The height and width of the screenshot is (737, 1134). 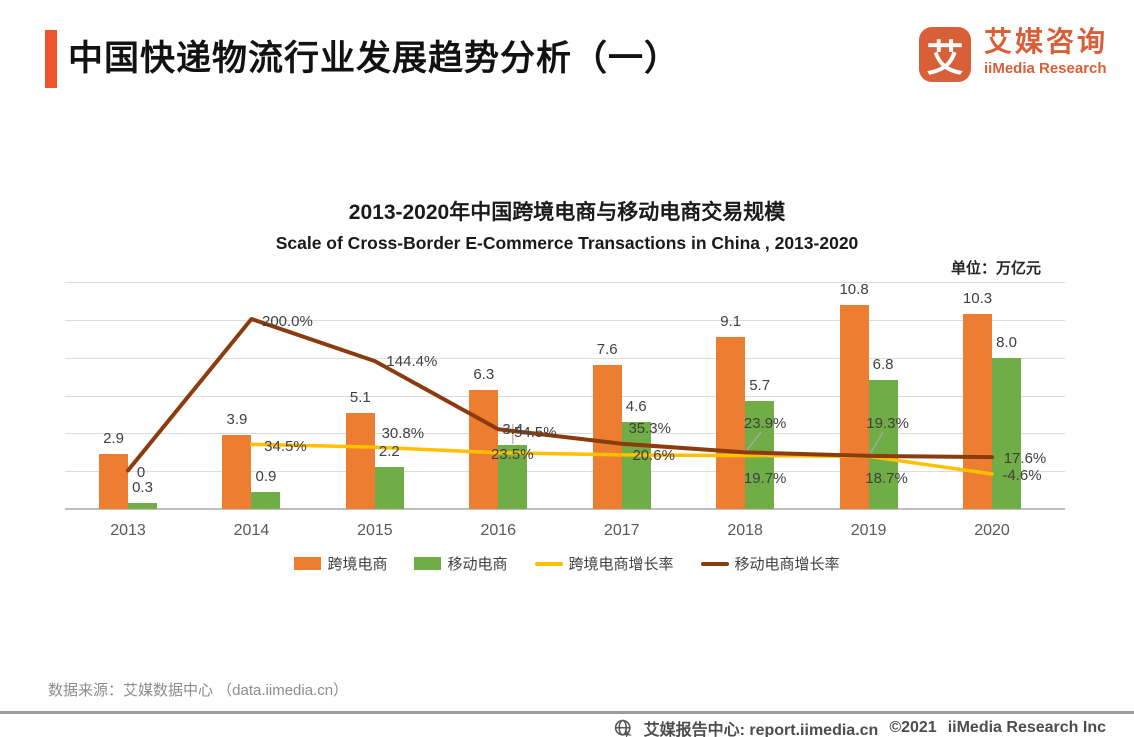 What do you see at coordinates (513, 429) in the screenshot?
I see `bar-value-label: 3.4` at bounding box center [513, 429].